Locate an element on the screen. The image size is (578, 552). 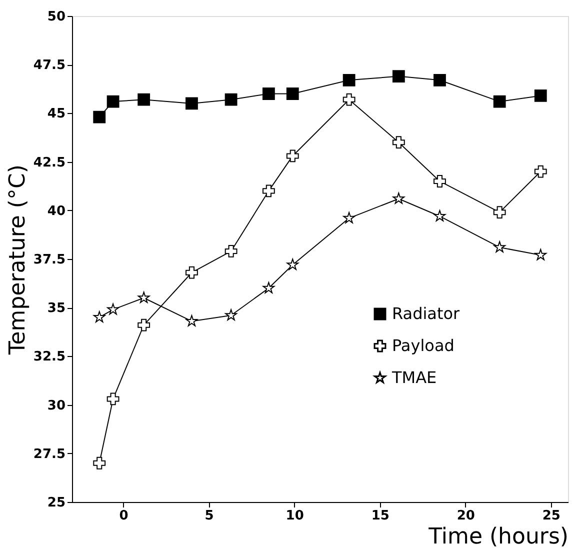
x-tick-label: 15 is located at coordinates (380, 516).